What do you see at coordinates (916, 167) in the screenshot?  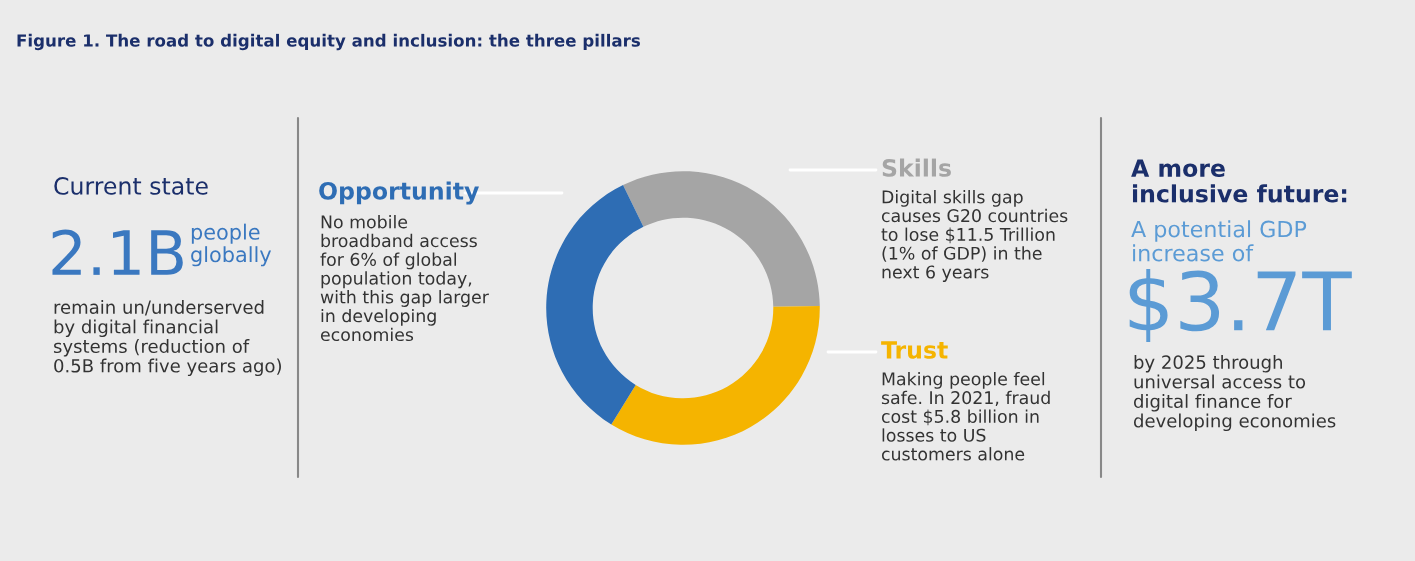 I see `slice-label: Skills` at bounding box center [916, 167].